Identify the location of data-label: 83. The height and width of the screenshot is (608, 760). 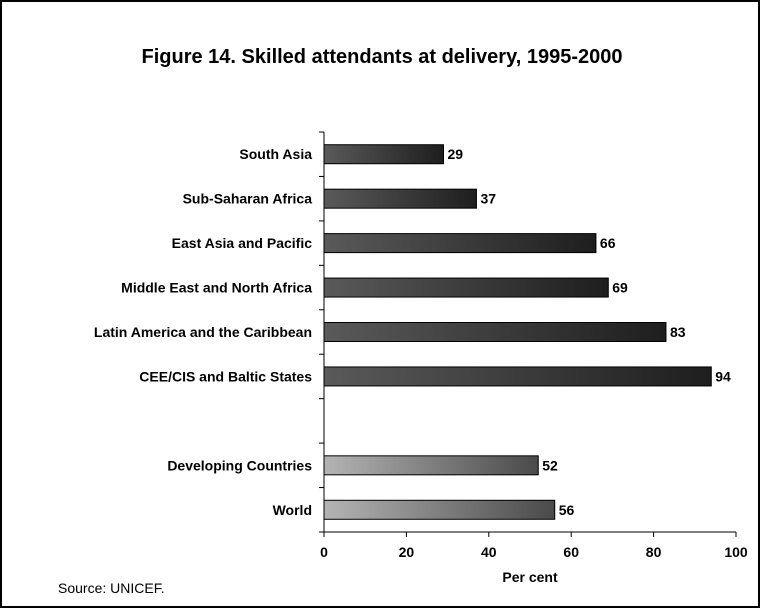
(678, 332).